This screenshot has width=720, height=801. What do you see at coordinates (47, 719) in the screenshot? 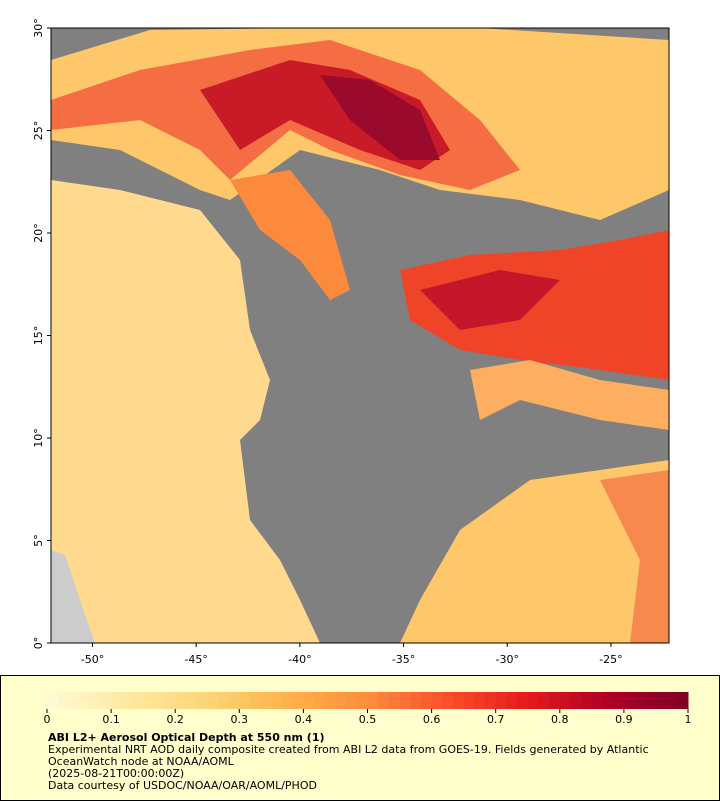
I see `colorbar-tick-label: 0` at bounding box center [47, 719].